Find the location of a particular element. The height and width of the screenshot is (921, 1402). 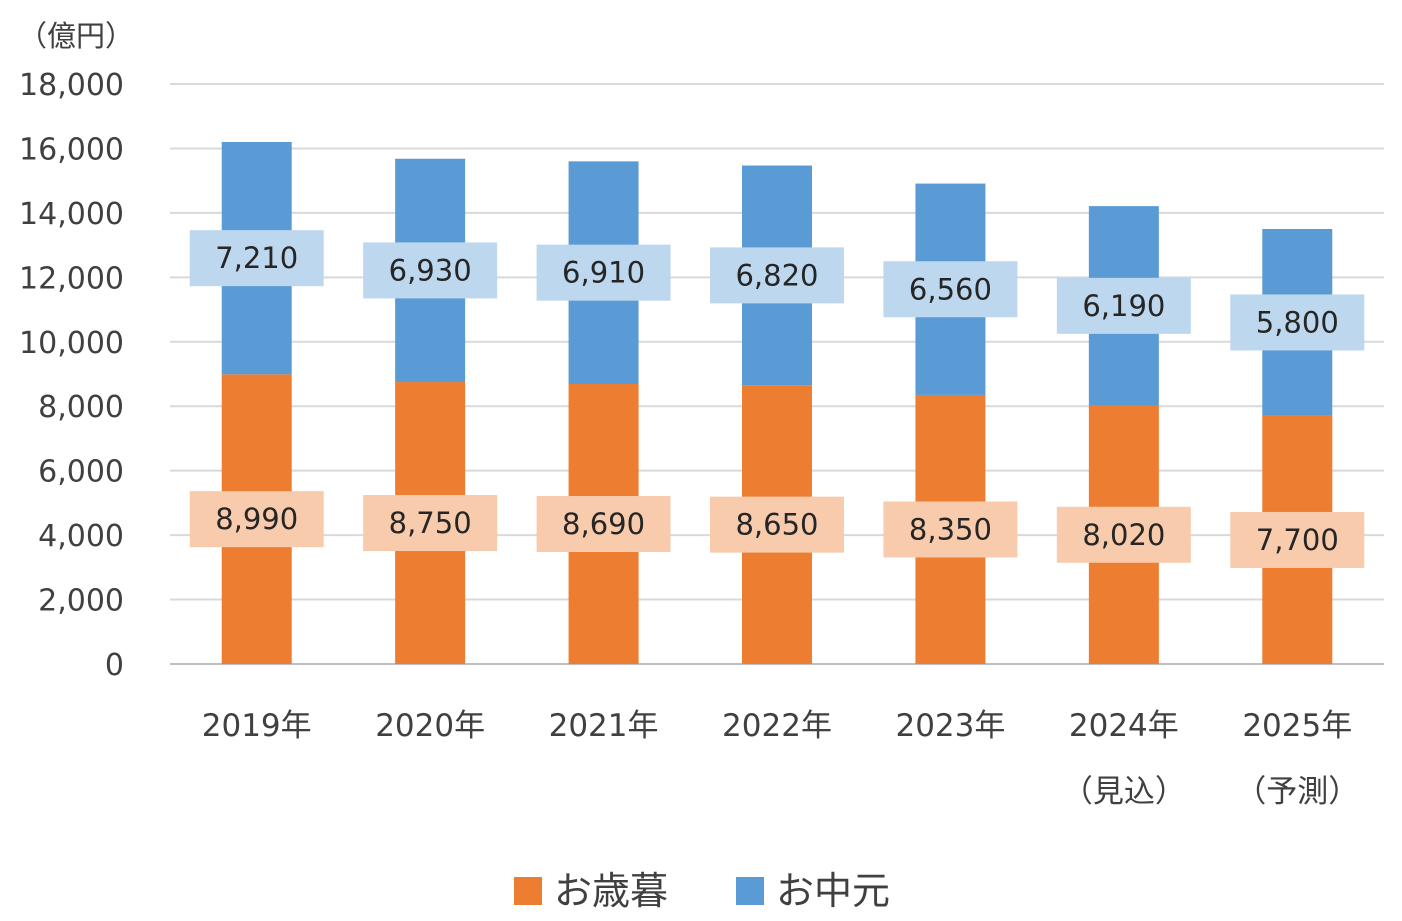

x-tick-label: 2019年 is located at coordinates (257, 726).